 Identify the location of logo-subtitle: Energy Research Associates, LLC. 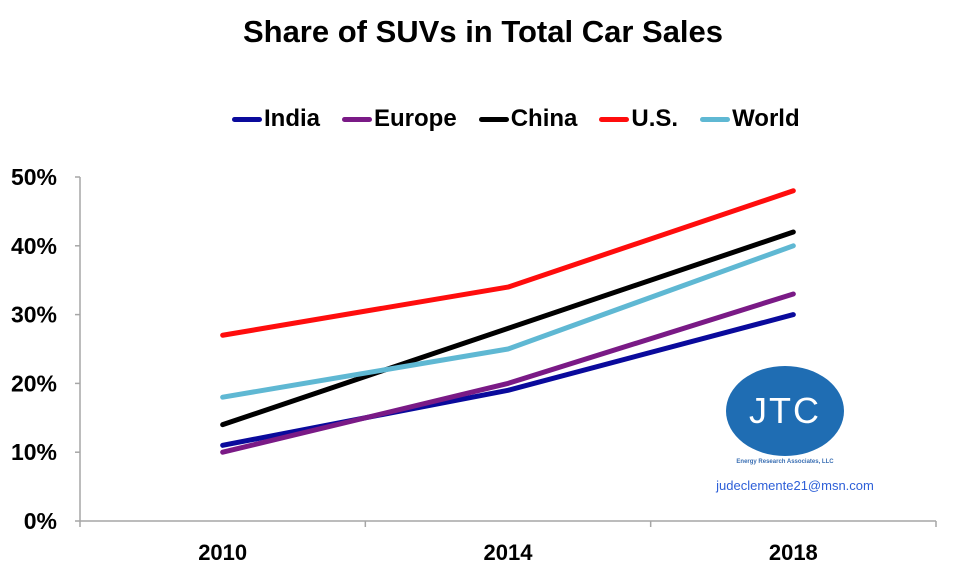
(785, 462).